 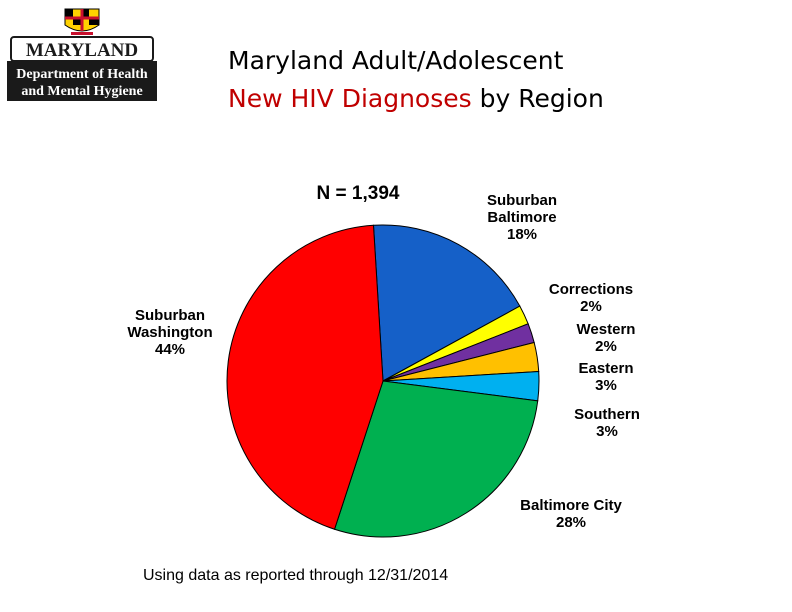 I want to click on slice-label-eastern: Eastern 3%, so click(x=605, y=377).